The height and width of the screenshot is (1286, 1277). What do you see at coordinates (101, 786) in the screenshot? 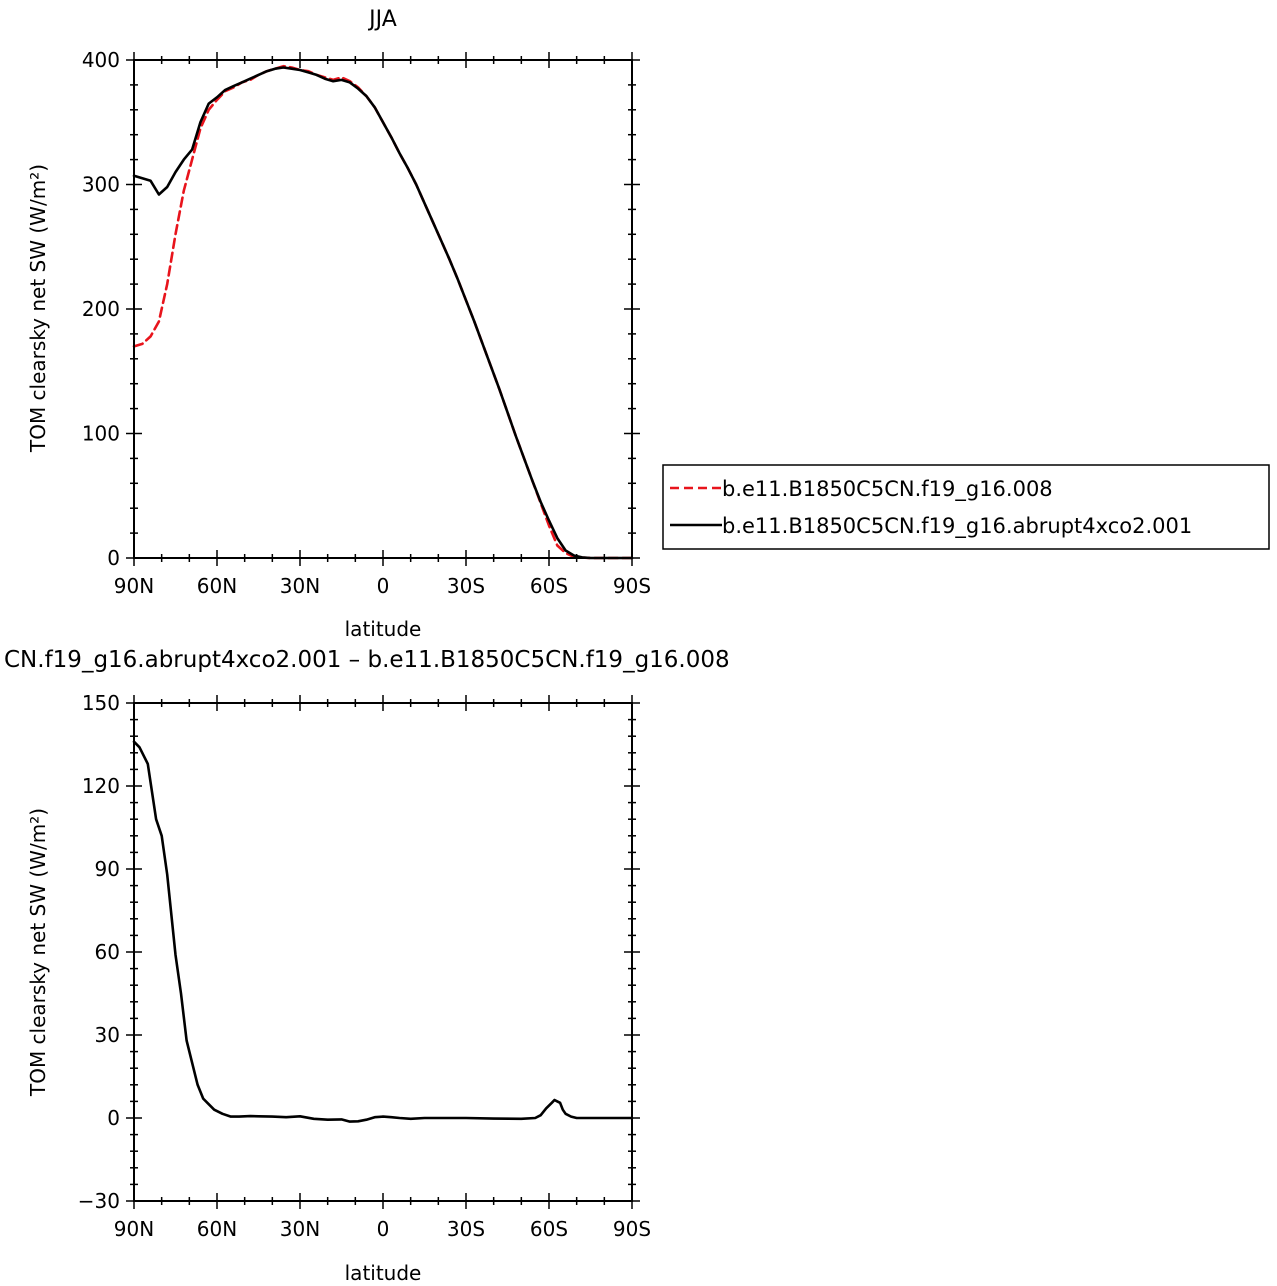
I see `y-tick-label: 120` at bounding box center [101, 786].